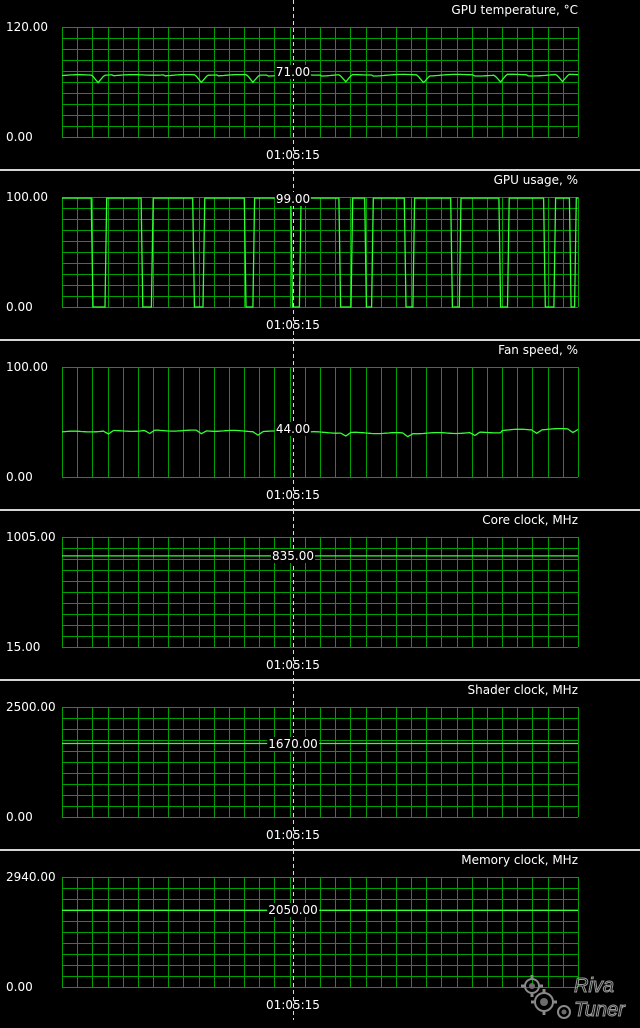 This screenshot has width=640, height=1028. What do you see at coordinates (600, 1010) in the screenshot?
I see `svg-text: Tuner` at bounding box center [600, 1010].